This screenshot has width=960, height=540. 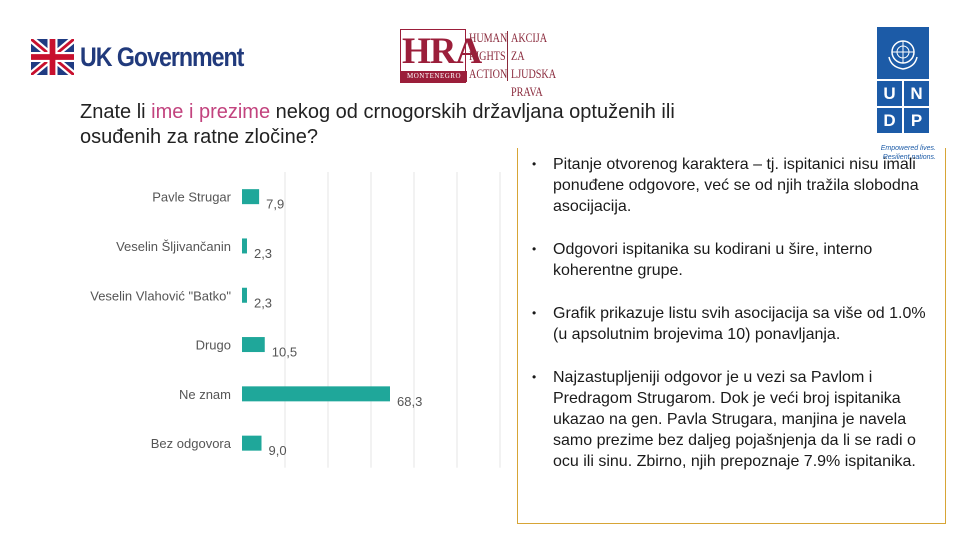 What do you see at coordinates (434, 76) in the screenshot?
I see `hra-montenegro-label: MONTENEGRO` at bounding box center [434, 76].